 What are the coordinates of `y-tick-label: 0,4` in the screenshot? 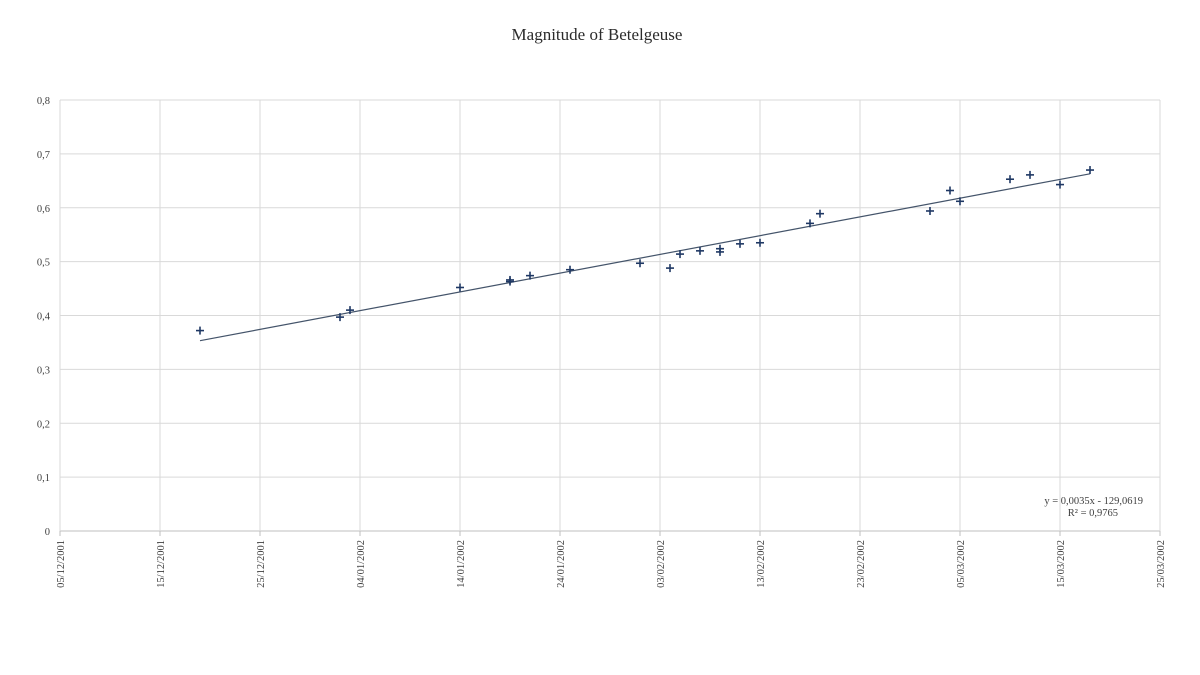 It's located at (44, 317).